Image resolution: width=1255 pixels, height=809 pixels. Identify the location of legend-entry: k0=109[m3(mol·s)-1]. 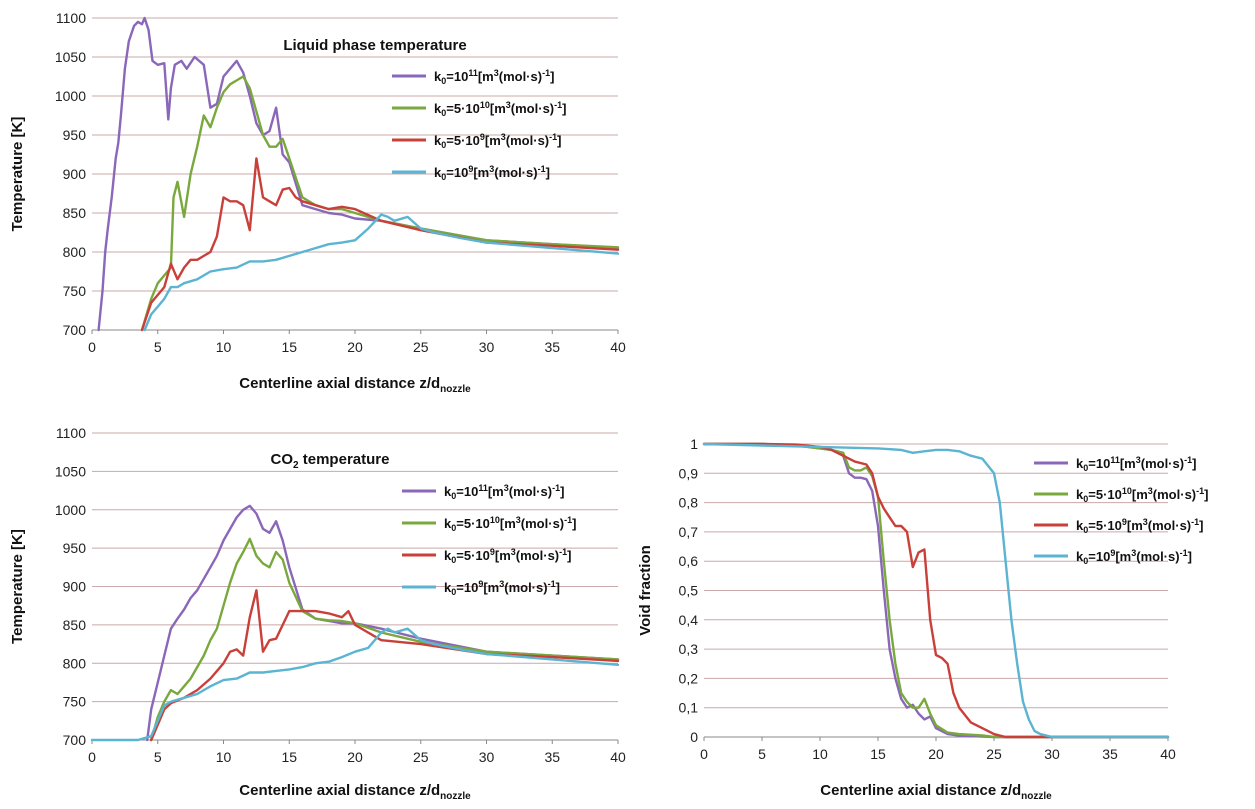
(492, 173).